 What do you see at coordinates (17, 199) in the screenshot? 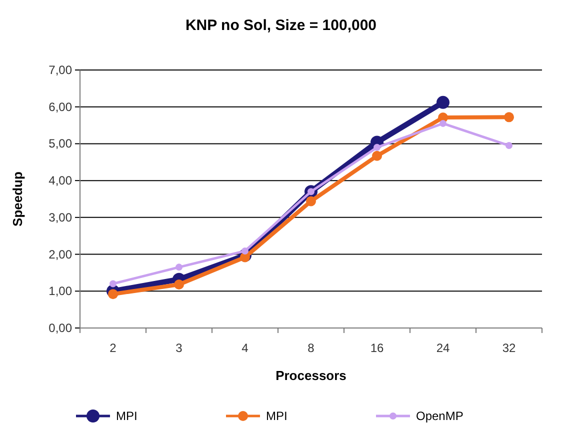
I see `y-axis-title: Speedup` at bounding box center [17, 199].